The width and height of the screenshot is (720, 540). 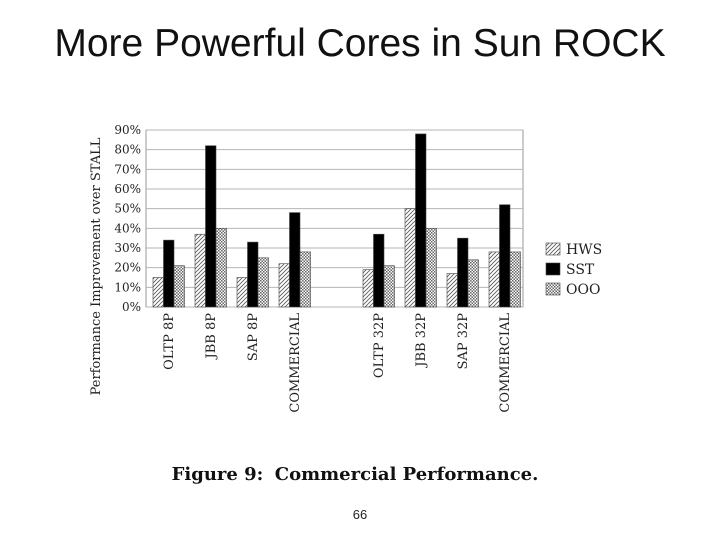 What do you see at coordinates (127, 248) in the screenshot?
I see `y-tick-label: 30%` at bounding box center [127, 248].